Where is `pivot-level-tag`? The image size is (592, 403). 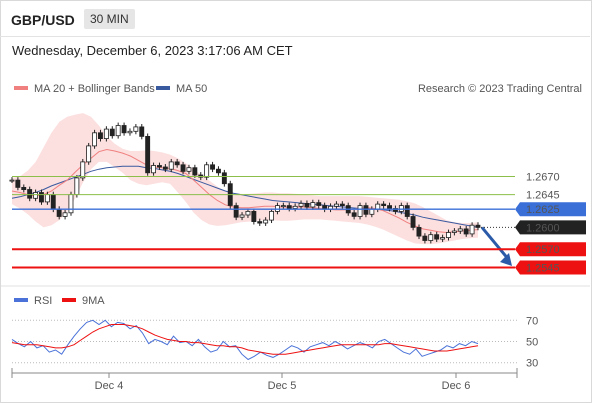 pivot-level-tag is located at coordinates (550, 209).